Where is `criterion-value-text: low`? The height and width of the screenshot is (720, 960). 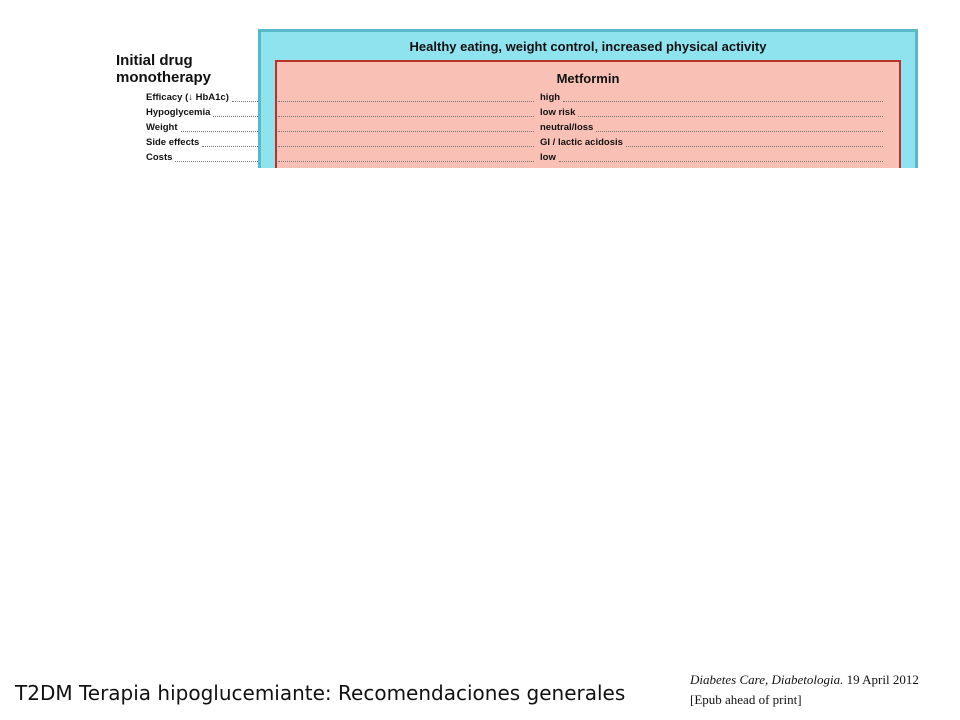
criterion-value-text: low is located at coordinates (548, 157).